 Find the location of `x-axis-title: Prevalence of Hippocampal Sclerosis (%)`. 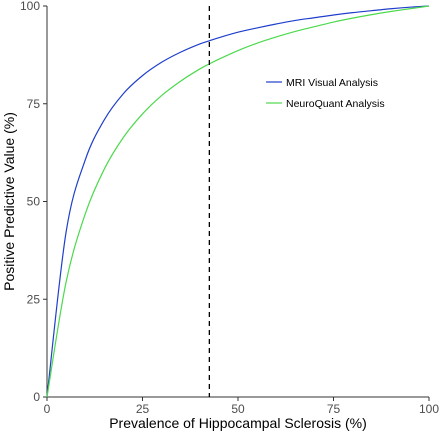

x-axis-title: Prevalence of Hippocampal Sclerosis (%) is located at coordinates (238, 423).